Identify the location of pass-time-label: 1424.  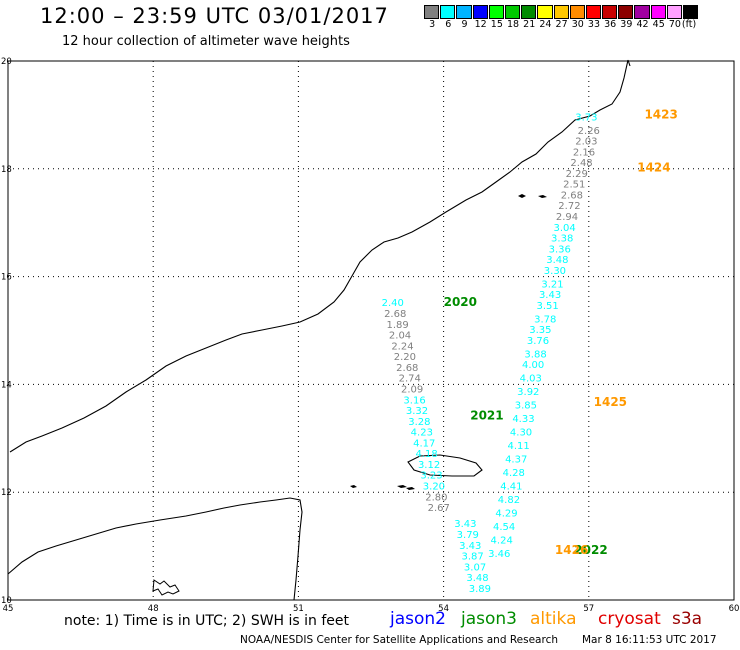
(653, 167).